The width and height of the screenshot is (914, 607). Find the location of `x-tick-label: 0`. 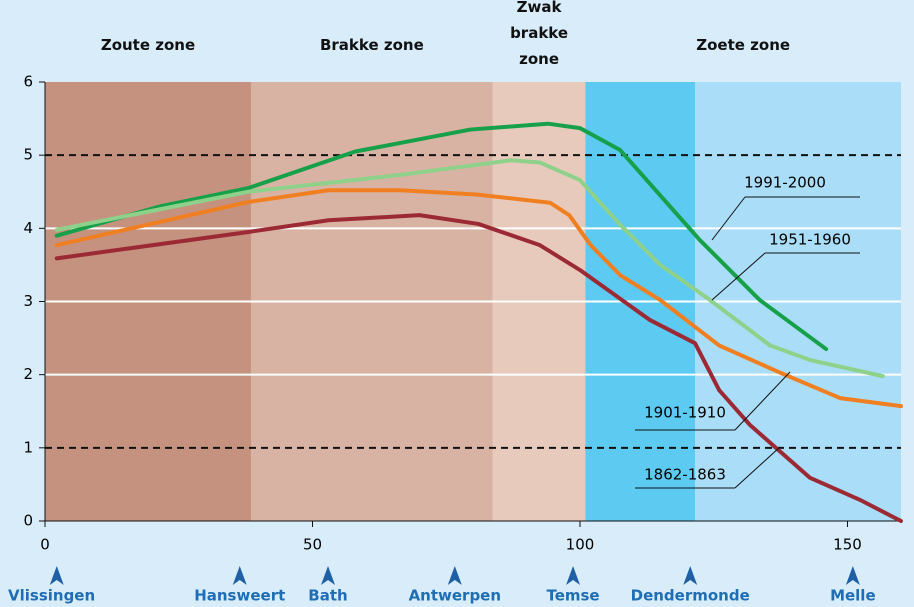

x-tick-label: 0 is located at coordinates (45, 545).